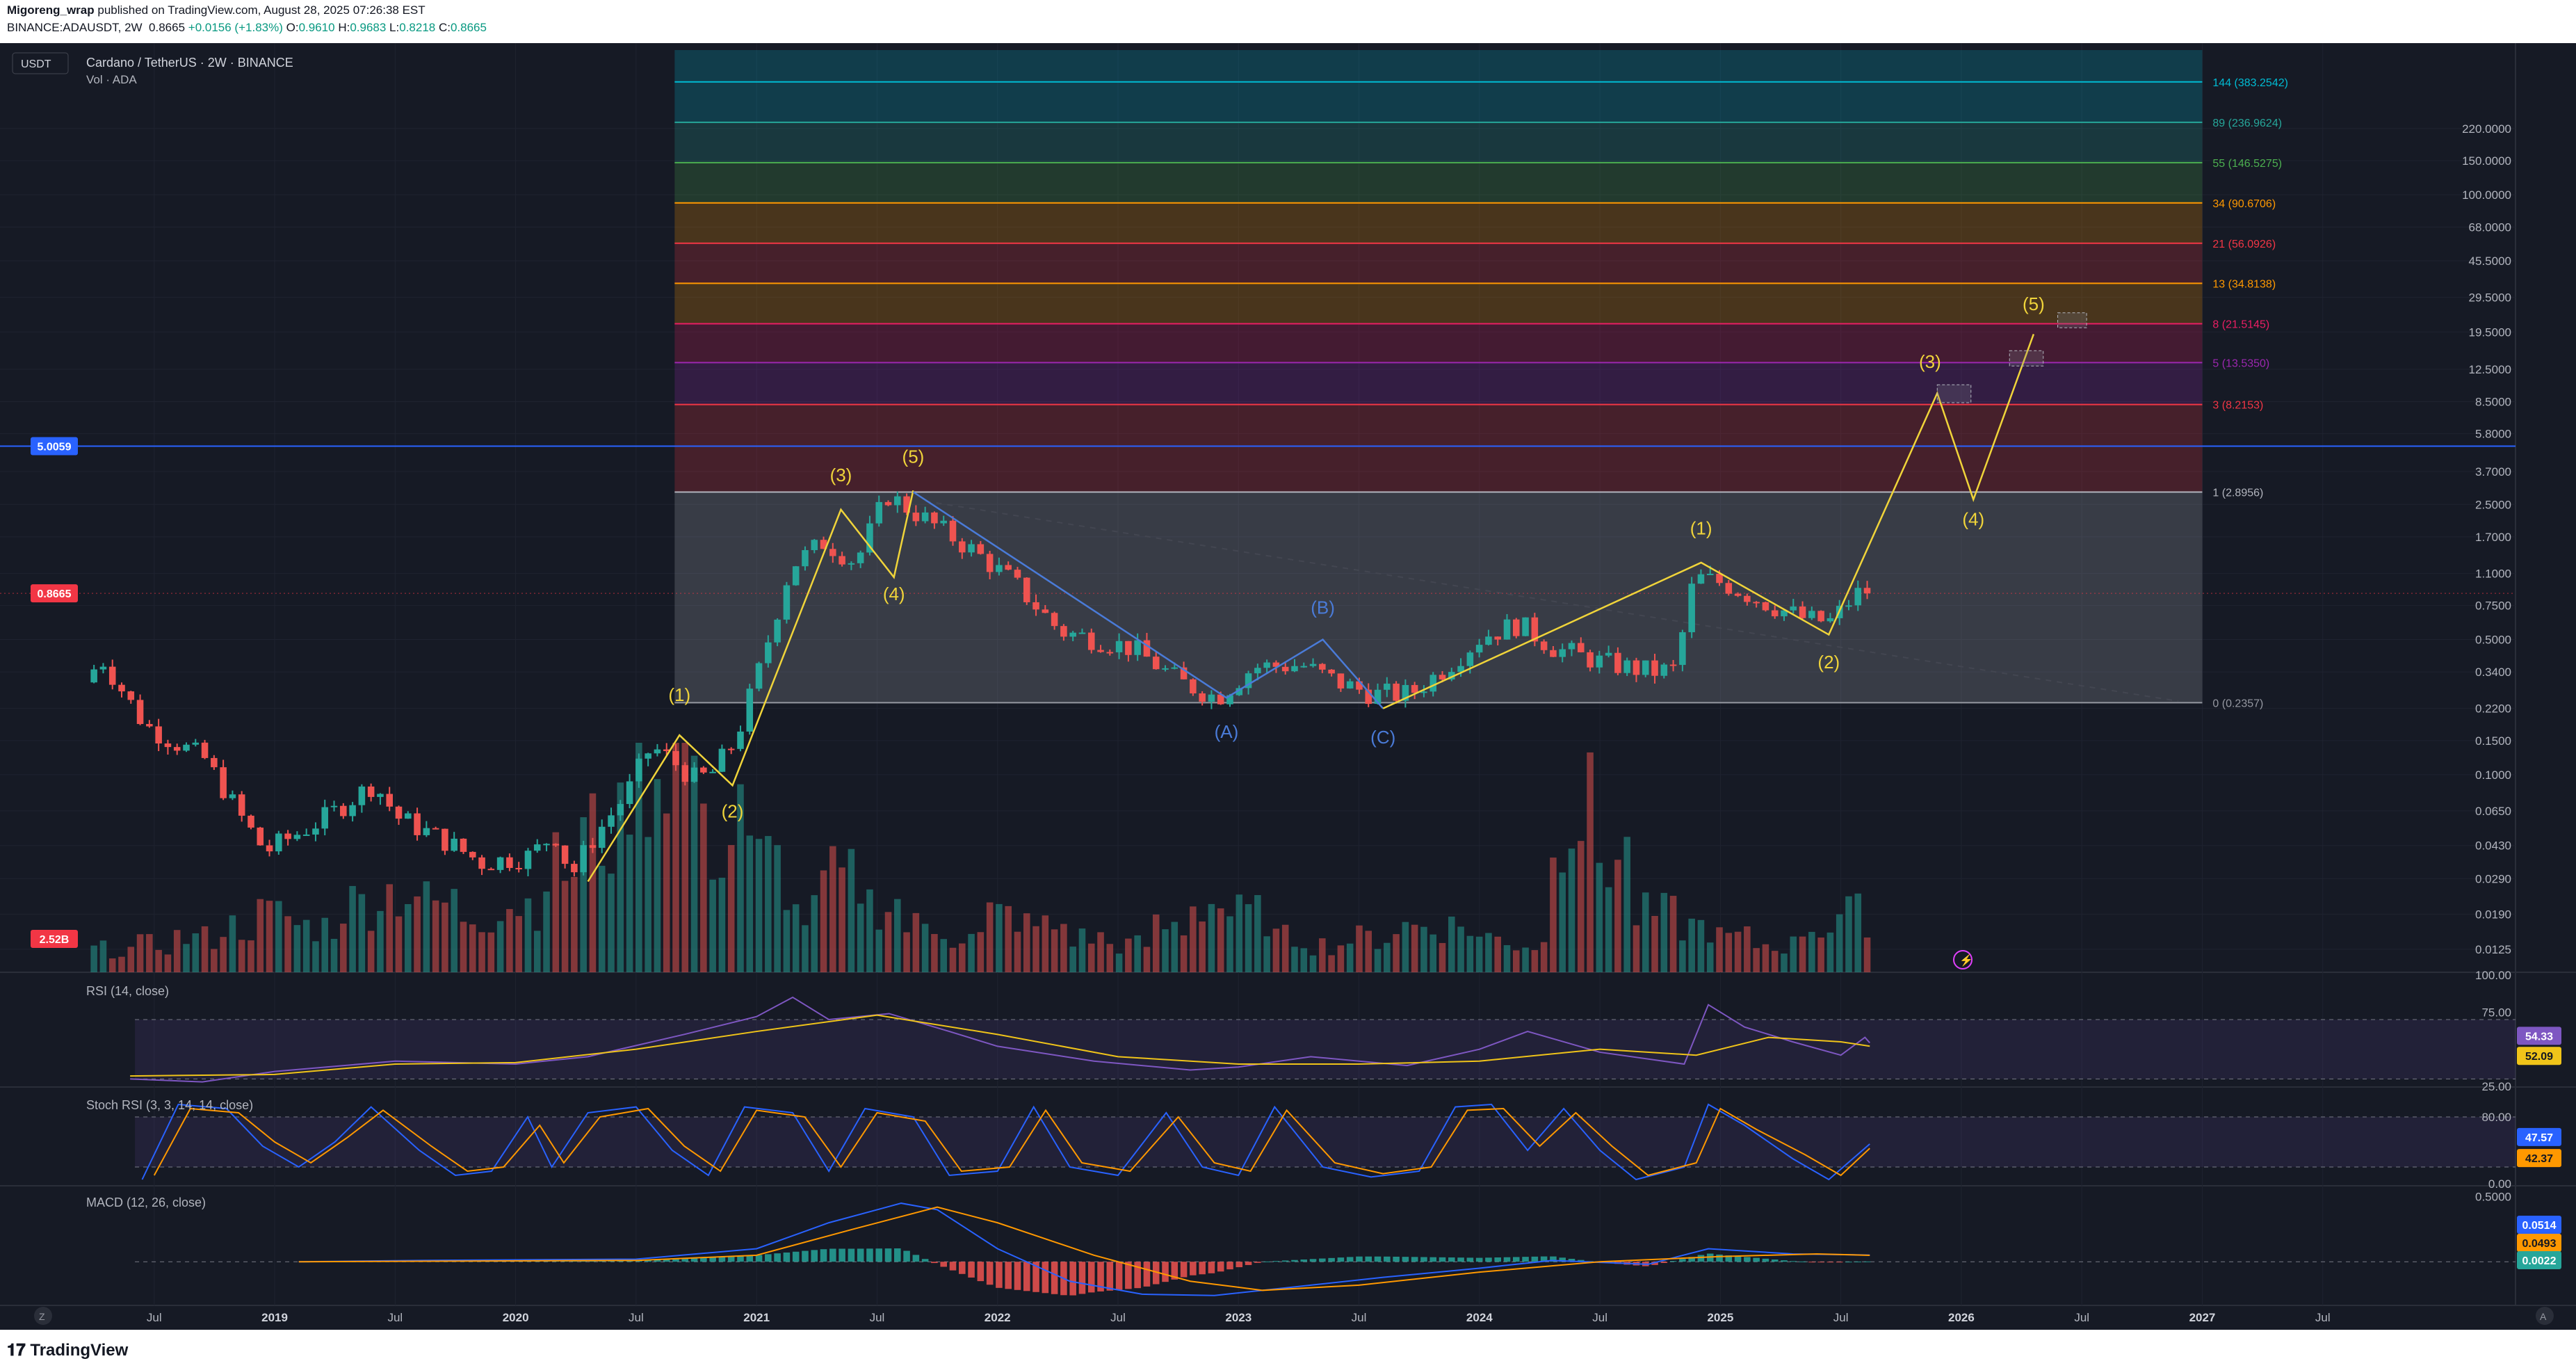 The image size is (2576, 1368). I want to click on lightning-icon, so click(1962, 959).